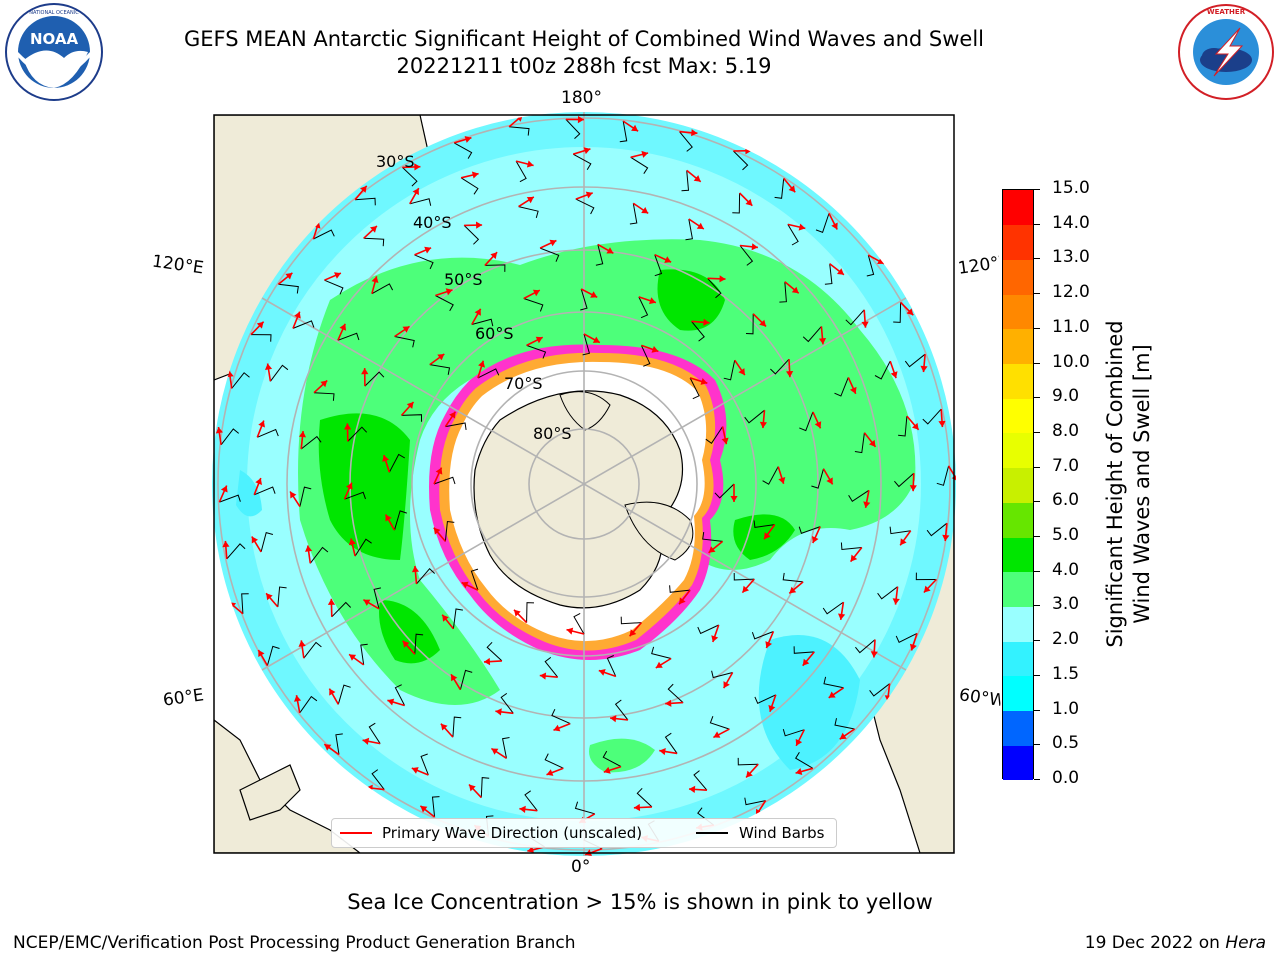 The height and width of the screenshot is (960, 1280). I want to click on noaa-logo: NOAA NATIONAL OCEANIC, so click(54, 52).